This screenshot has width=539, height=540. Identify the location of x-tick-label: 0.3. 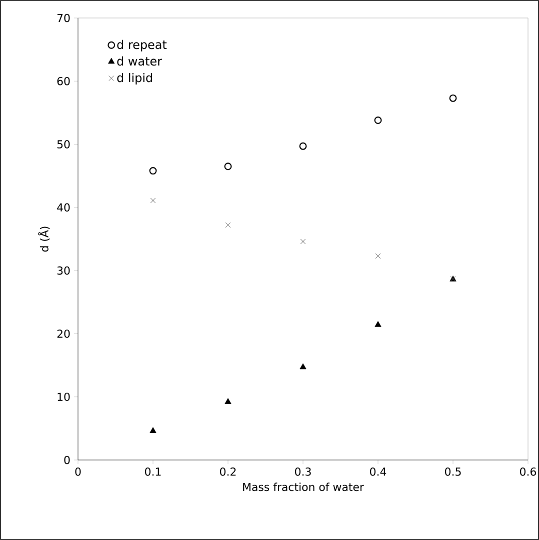
(303, 472).